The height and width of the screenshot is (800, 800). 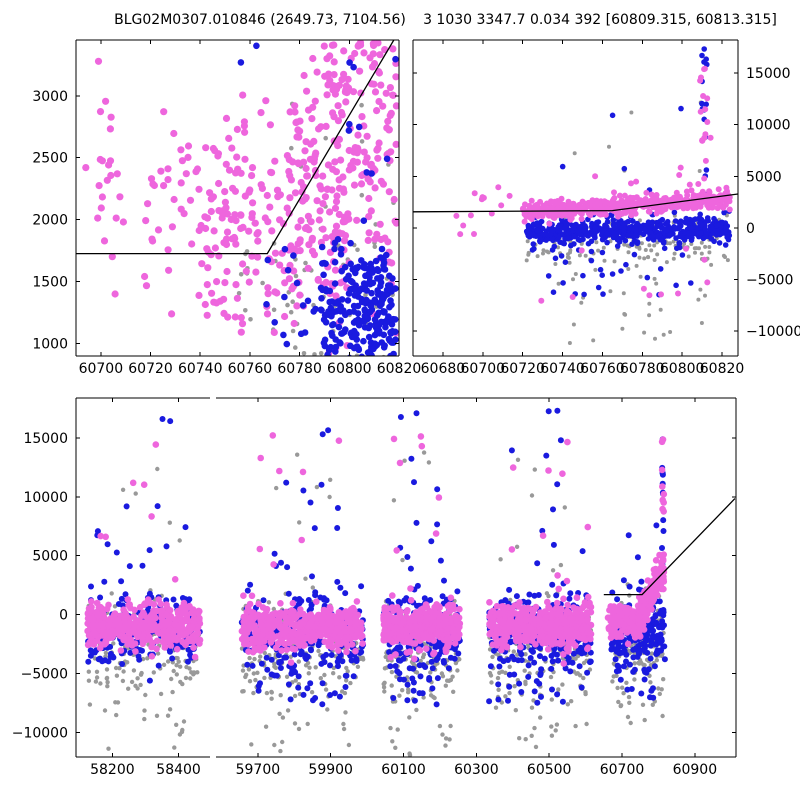 What do you see at coordinates (178, 770) in the screenshot?
I see `svg-text: 58400` at bounding box center [178, 770].